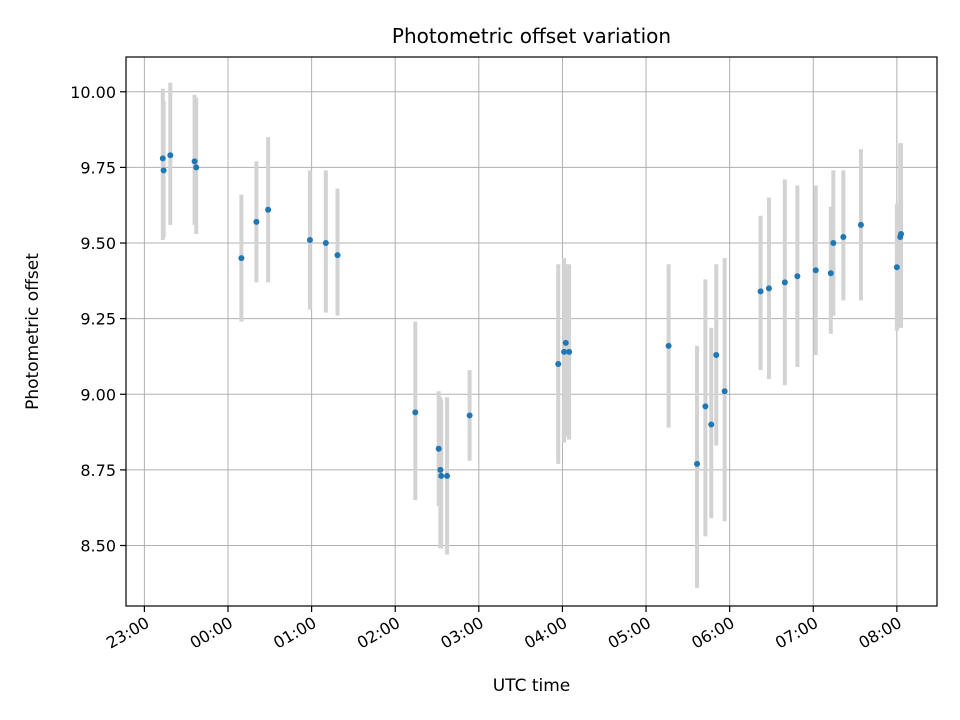 This screenshot has width=960, height=720. Describe the element at coordinates (532, 686) in the screenshot. I see `x-axis-title: UTC time` at that location.